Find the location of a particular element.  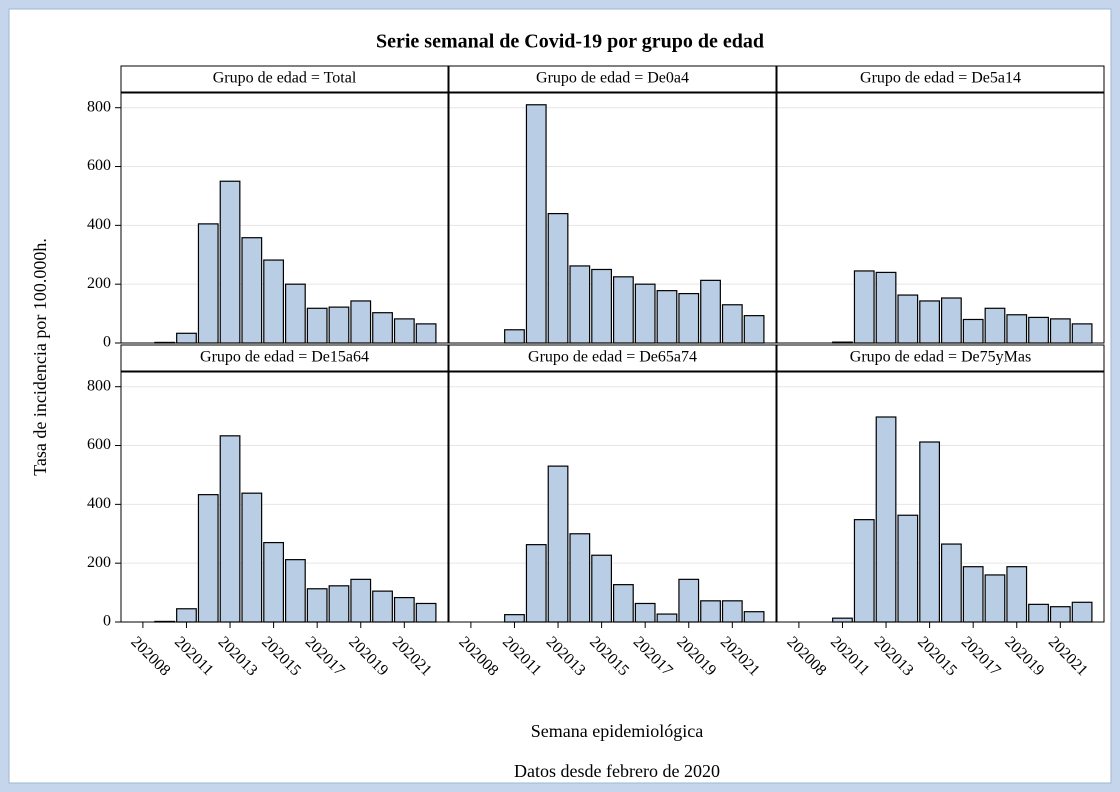

footnote: Datos desde febrero de 2020 is located at coordinates (617, 771).